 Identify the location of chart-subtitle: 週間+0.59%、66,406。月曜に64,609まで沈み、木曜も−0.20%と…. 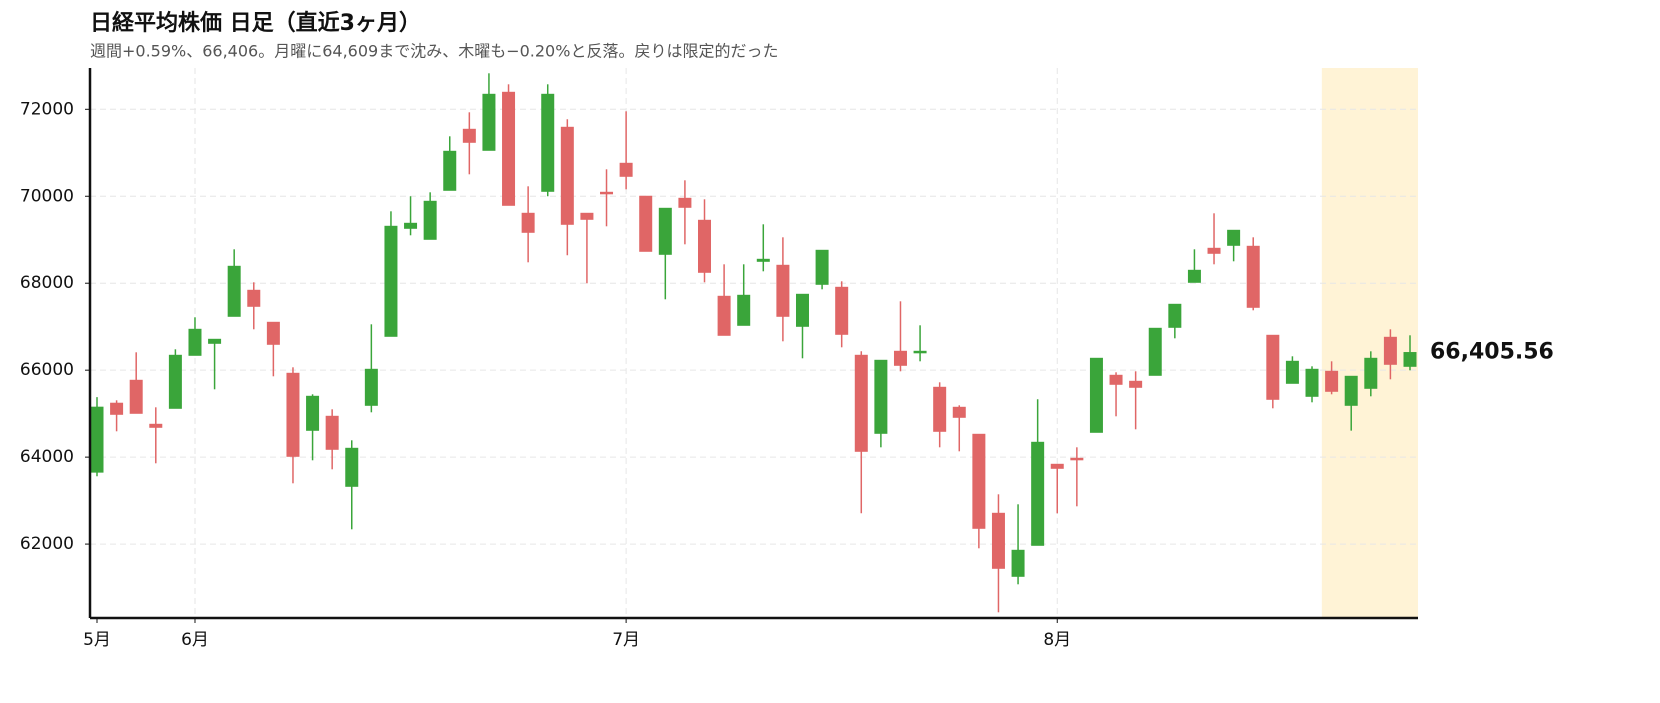
(434, 51).